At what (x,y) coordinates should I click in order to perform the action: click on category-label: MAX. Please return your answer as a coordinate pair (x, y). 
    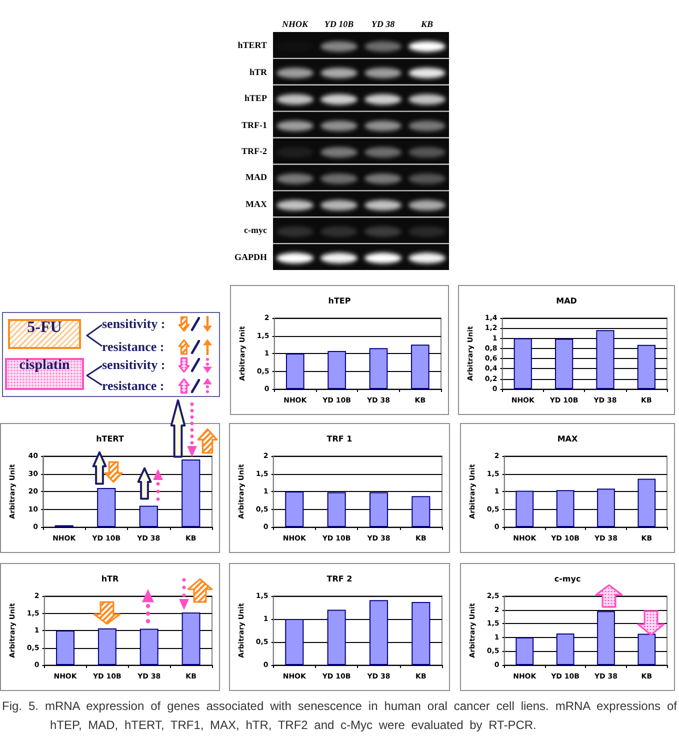
    Looking at the image, I should click on (256, 203).